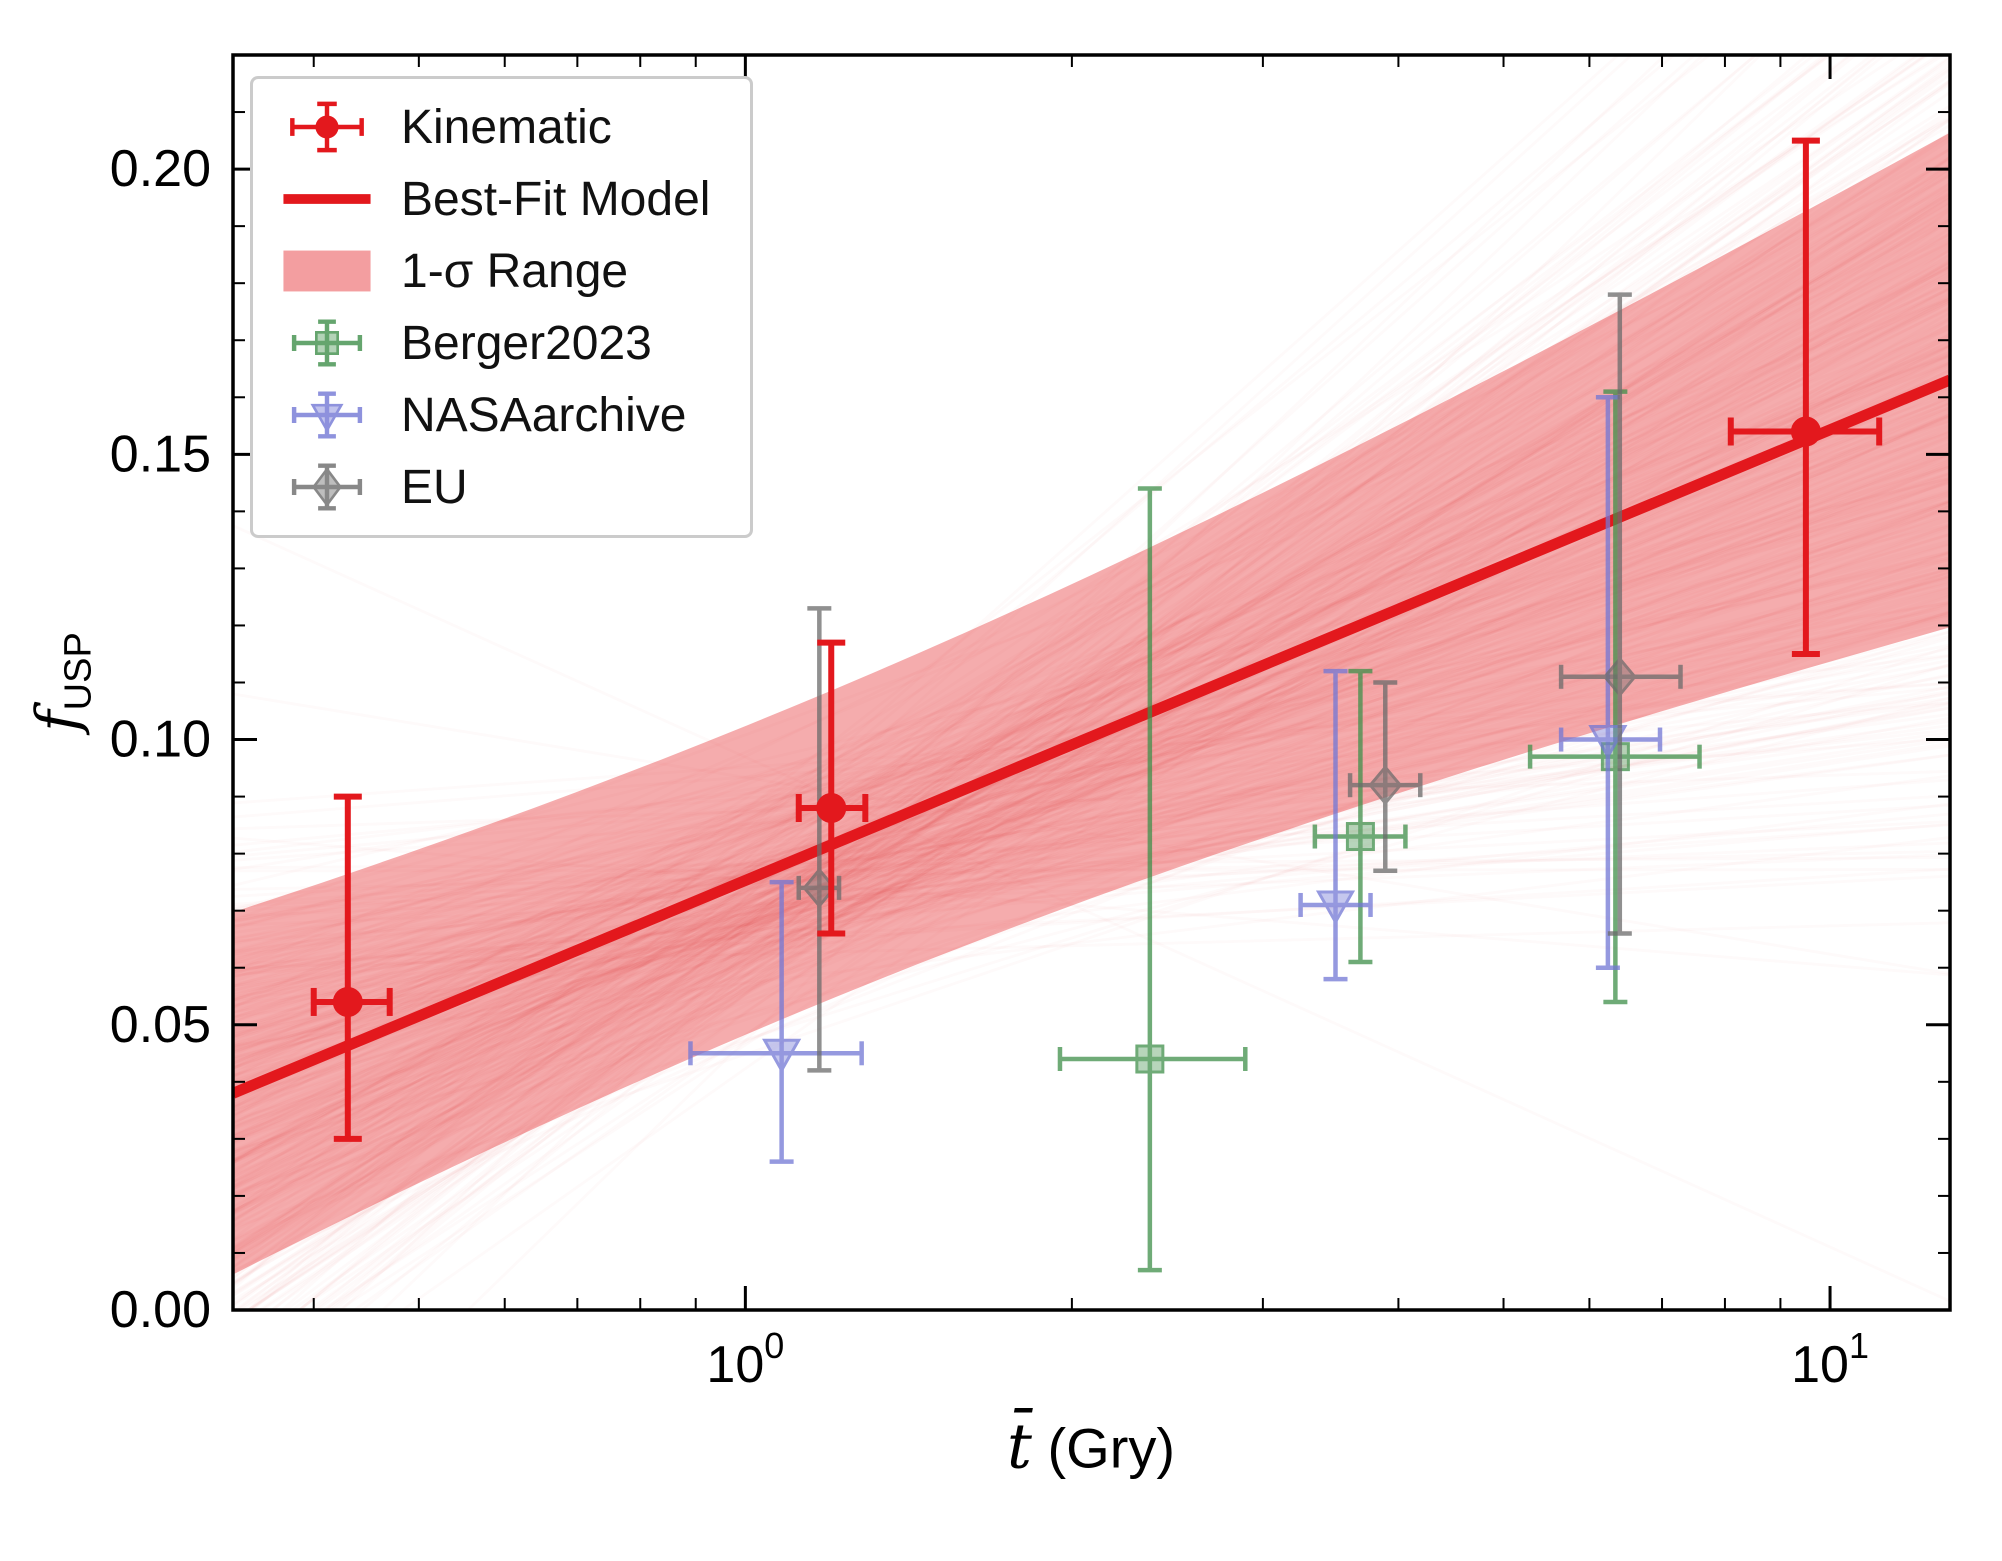  What do you see at coordinates (526, 343) in the screenshot?
I see `legend-label: Berger2023` at bounding box center [526, 343].